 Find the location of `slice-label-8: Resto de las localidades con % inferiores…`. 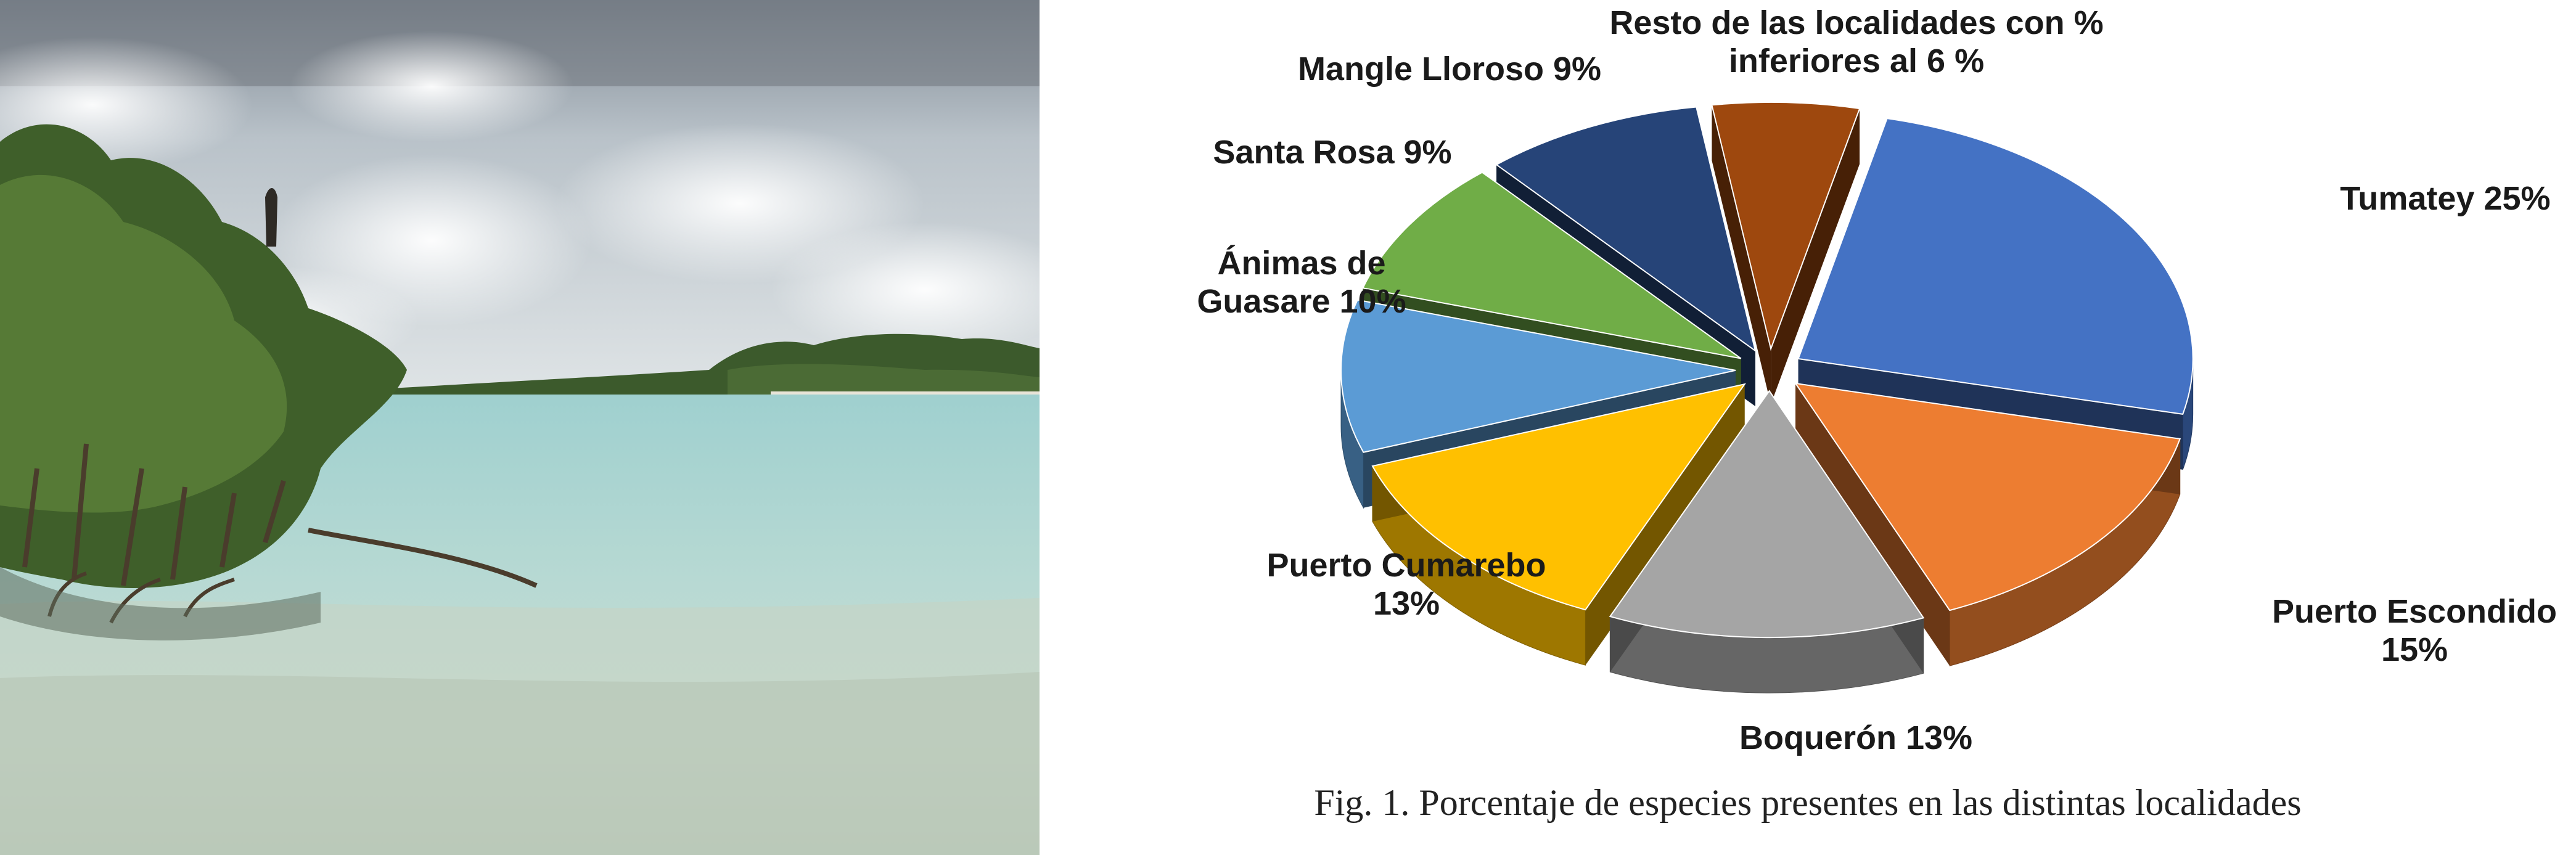

slice-label-8: Resto de las localidades con % inferiores… is located at coordinates (1856, 42).